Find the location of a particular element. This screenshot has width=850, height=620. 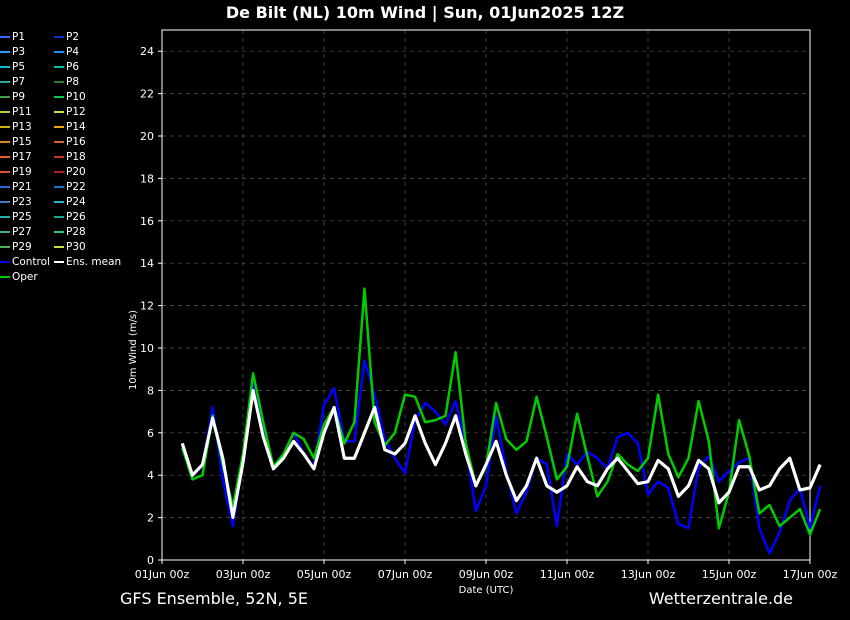

legend-item: Oper is located at coordinates (19, 277).